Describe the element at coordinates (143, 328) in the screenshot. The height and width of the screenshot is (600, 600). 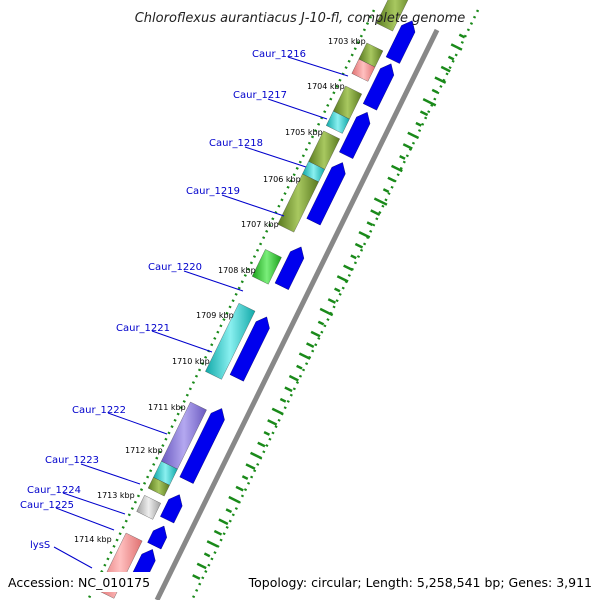
I see `gene-label: Caur_1221` at that location.